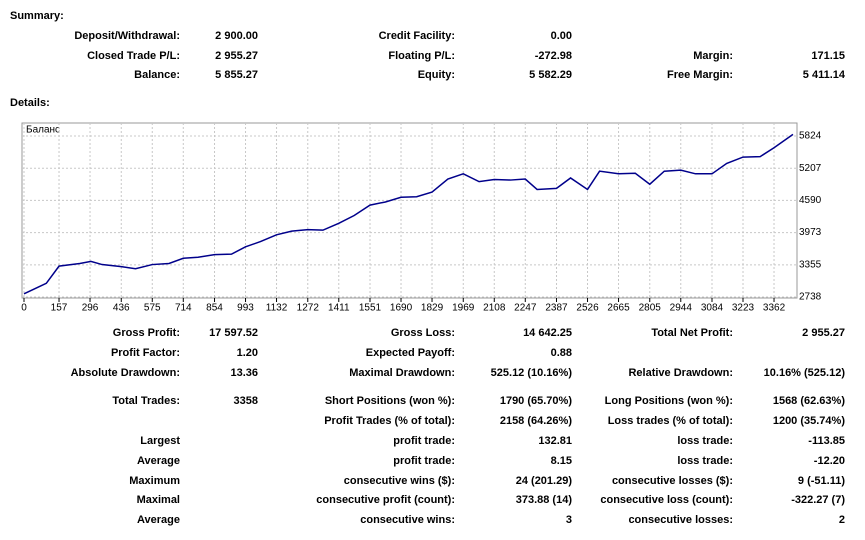  What do you see at coordinates (277, 308) in the screenshot?
I see `x-tick-label: 1132` at bounding box center [277, 308].